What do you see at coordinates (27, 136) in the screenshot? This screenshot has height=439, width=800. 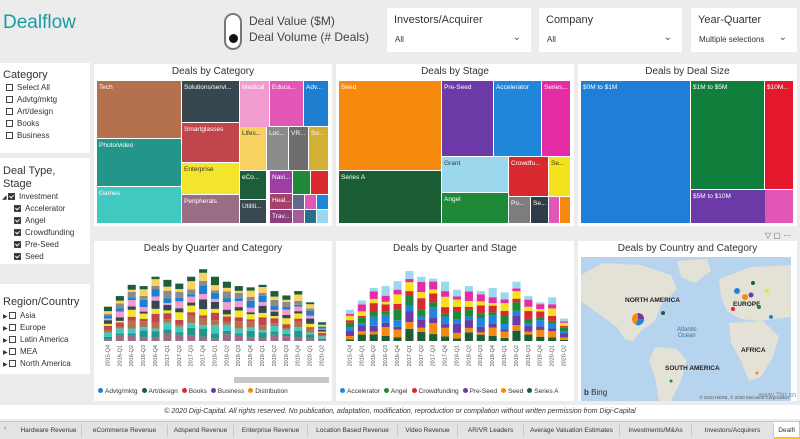 I see `checkbox-business: Business` at bounding box center [27, 136].